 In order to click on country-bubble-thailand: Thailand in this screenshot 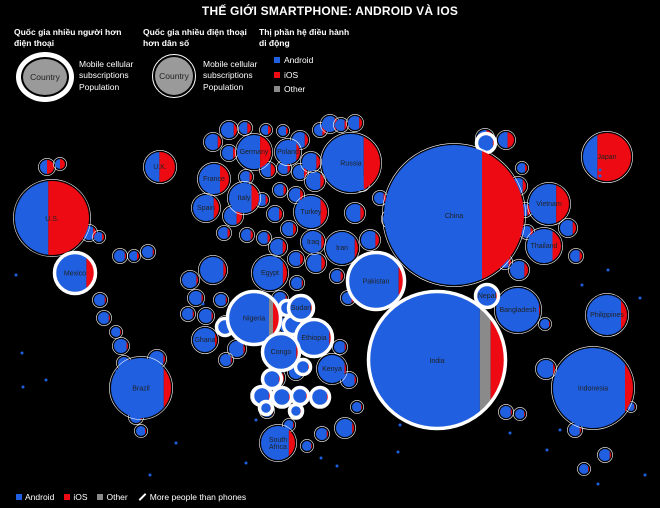, I will do `click(544, 246)`.